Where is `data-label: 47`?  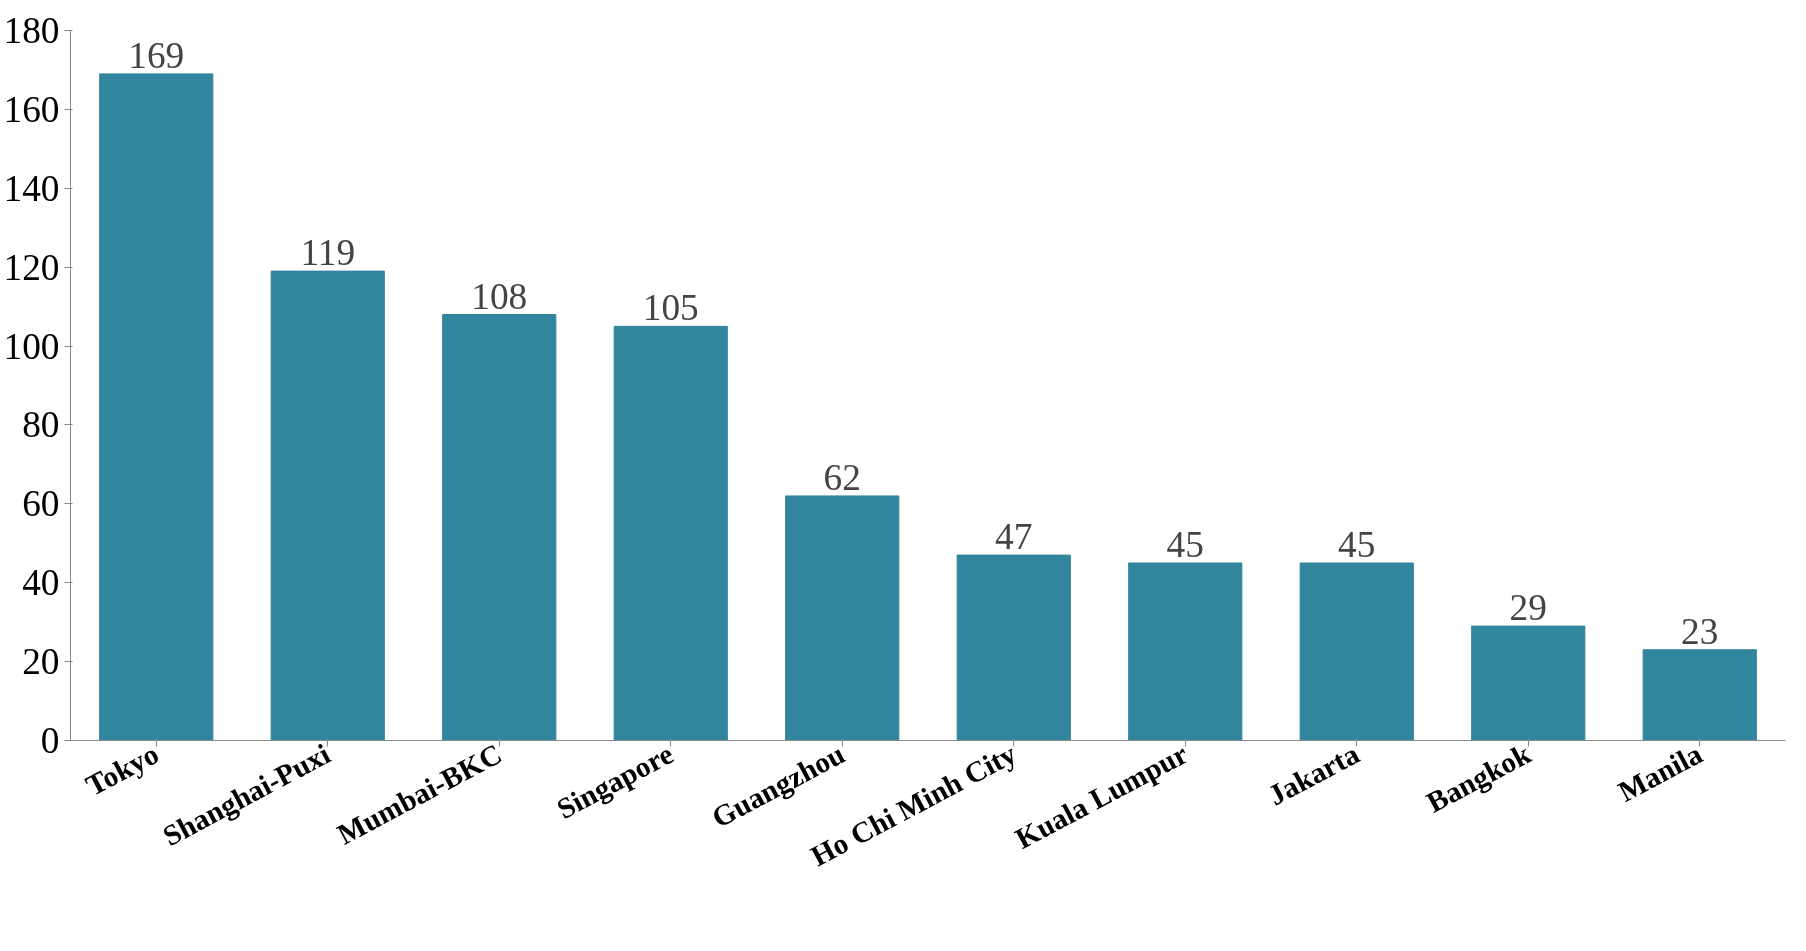
data-label: 47 is located at coordinates (1014, 537).